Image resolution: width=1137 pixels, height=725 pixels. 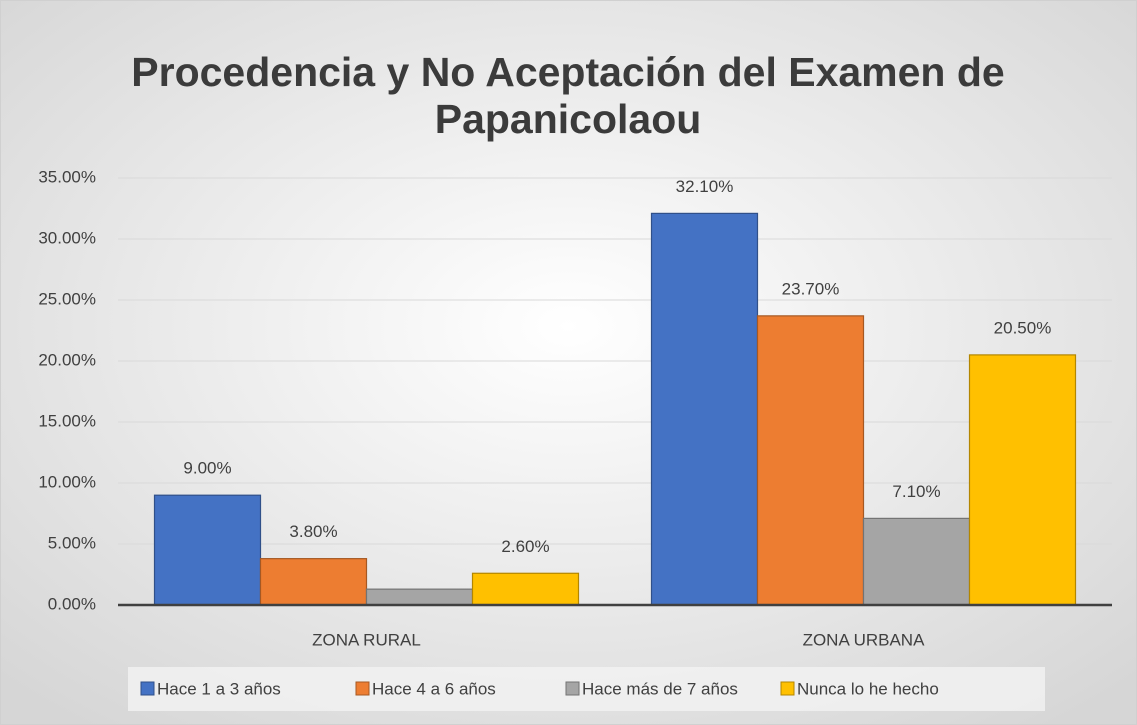 What do you see at coordinates (67, 298) in the screenshot?
I see `y-tick-label: 25.00%` at bounding box center [67, 298].